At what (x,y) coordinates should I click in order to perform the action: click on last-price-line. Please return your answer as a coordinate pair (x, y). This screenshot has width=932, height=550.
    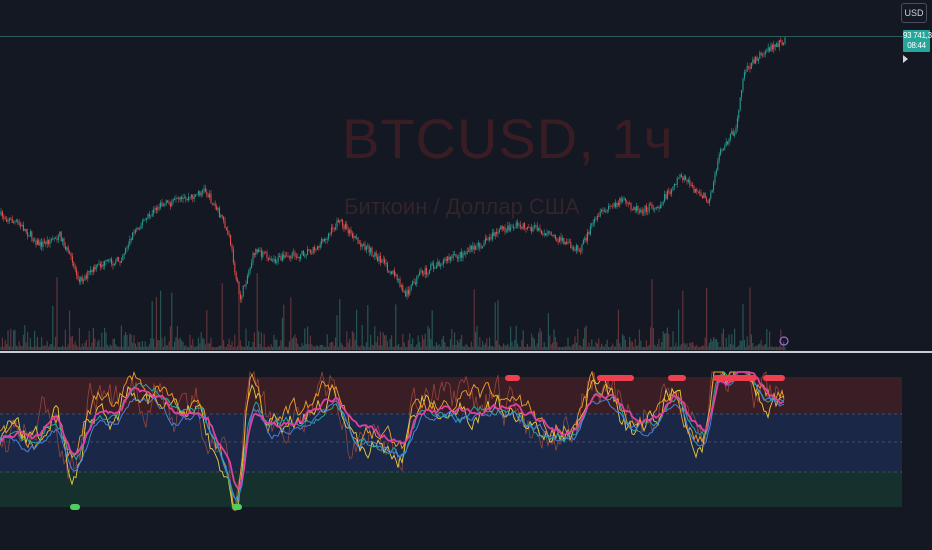
    Looking at the image, I should click on (451, 36).